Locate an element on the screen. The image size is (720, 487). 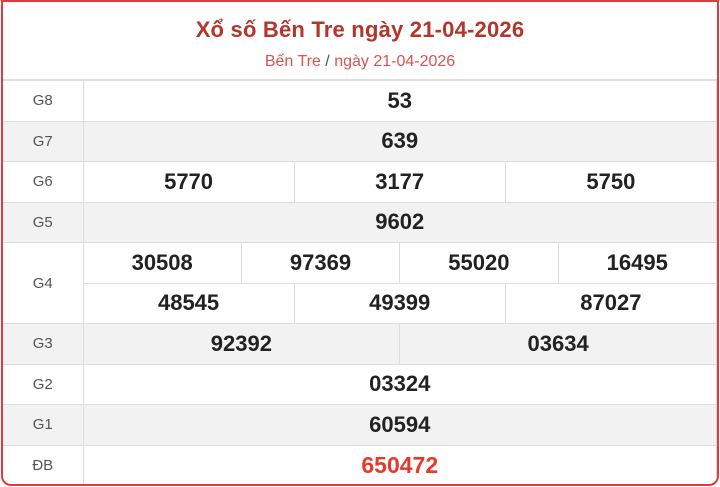
prize-number: 639 is located at coordinates (399, 141).